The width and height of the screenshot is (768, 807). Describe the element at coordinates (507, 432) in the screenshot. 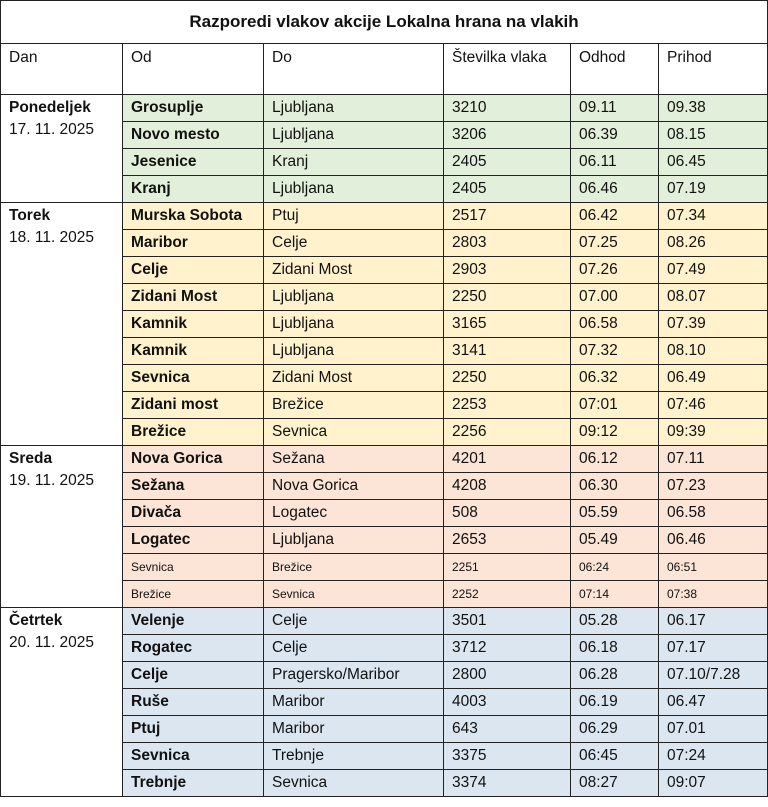

I see `train-number: 2256` at that location.